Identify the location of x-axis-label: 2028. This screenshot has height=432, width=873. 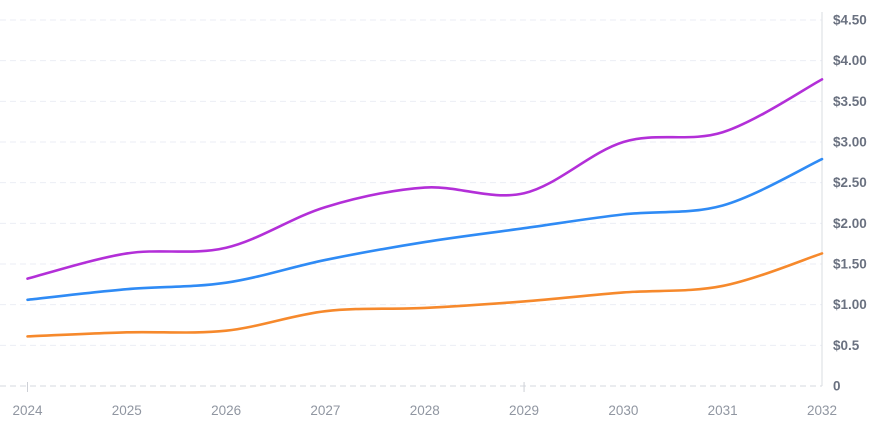
(425, 410).